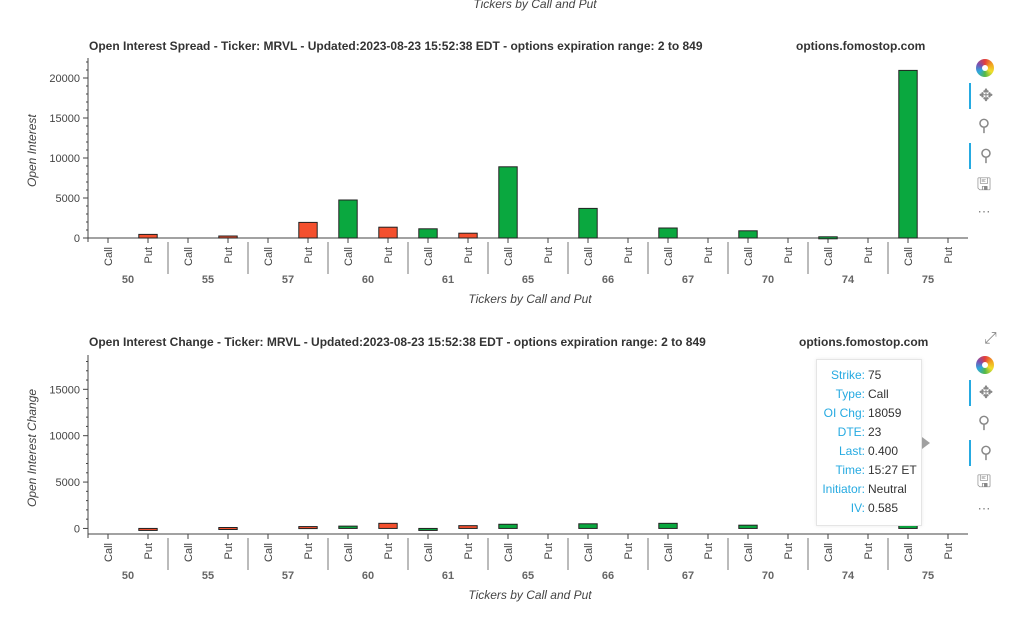 The width and height of the screenshot is (1011, 635). What do you see at coordinates (984, 437) in the screenshot?
I see `chart2-toolbar: ✥ ⚲ ⚲ 🖫 ⋯` at bounding box center [984, 437].